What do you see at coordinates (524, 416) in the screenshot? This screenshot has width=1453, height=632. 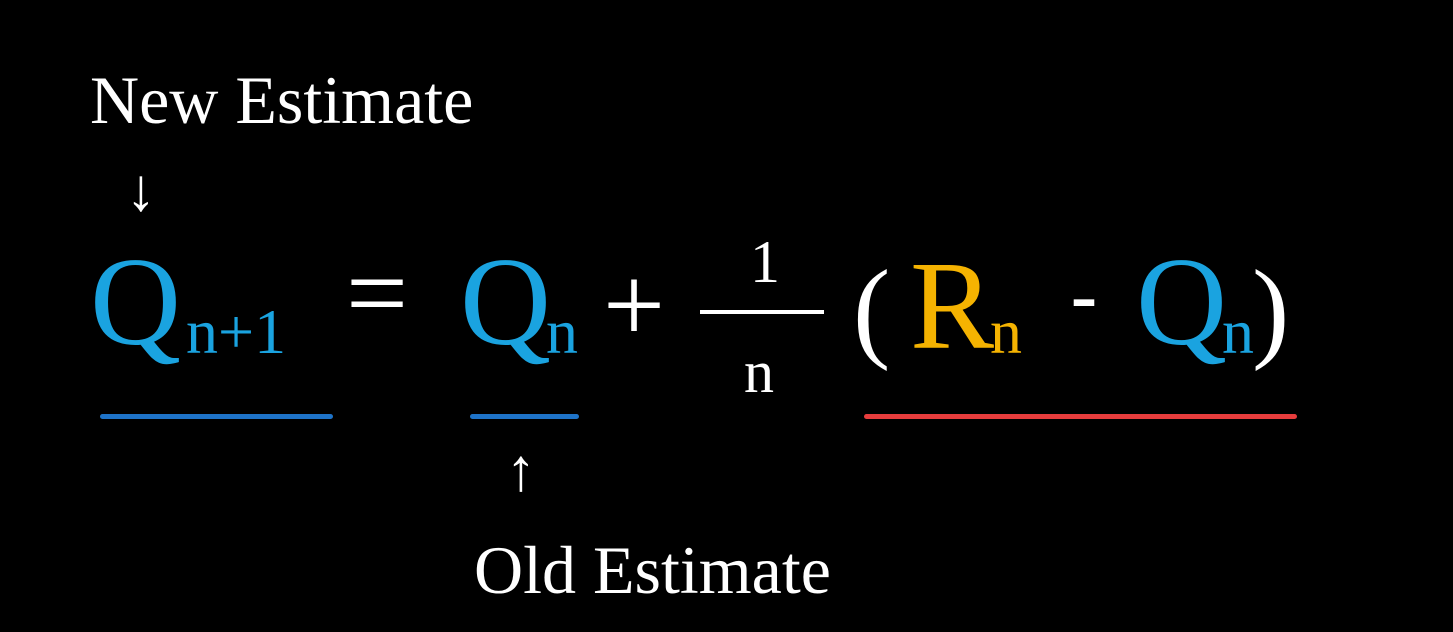 I see `old-underline` at bounding box center [524, 416].